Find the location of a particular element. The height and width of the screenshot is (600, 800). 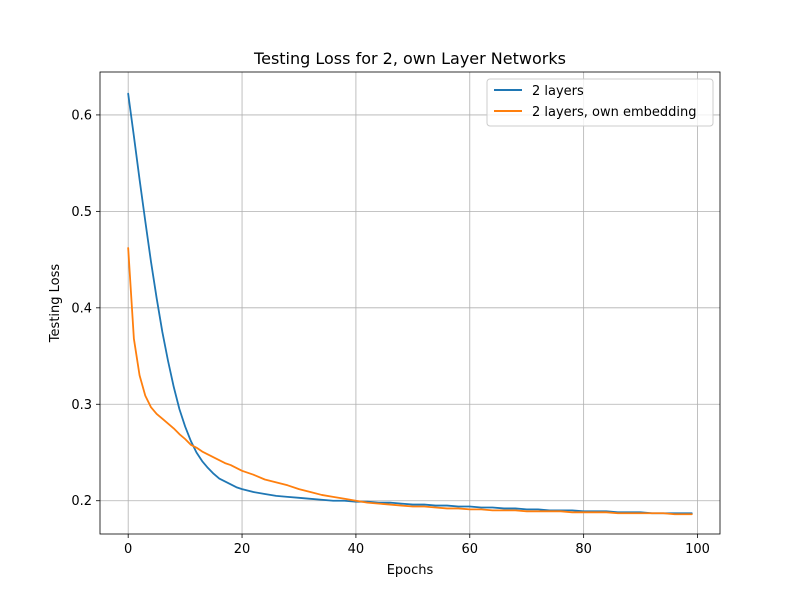

y-tick-label: 0.6 is located at coordinates (81, 115).